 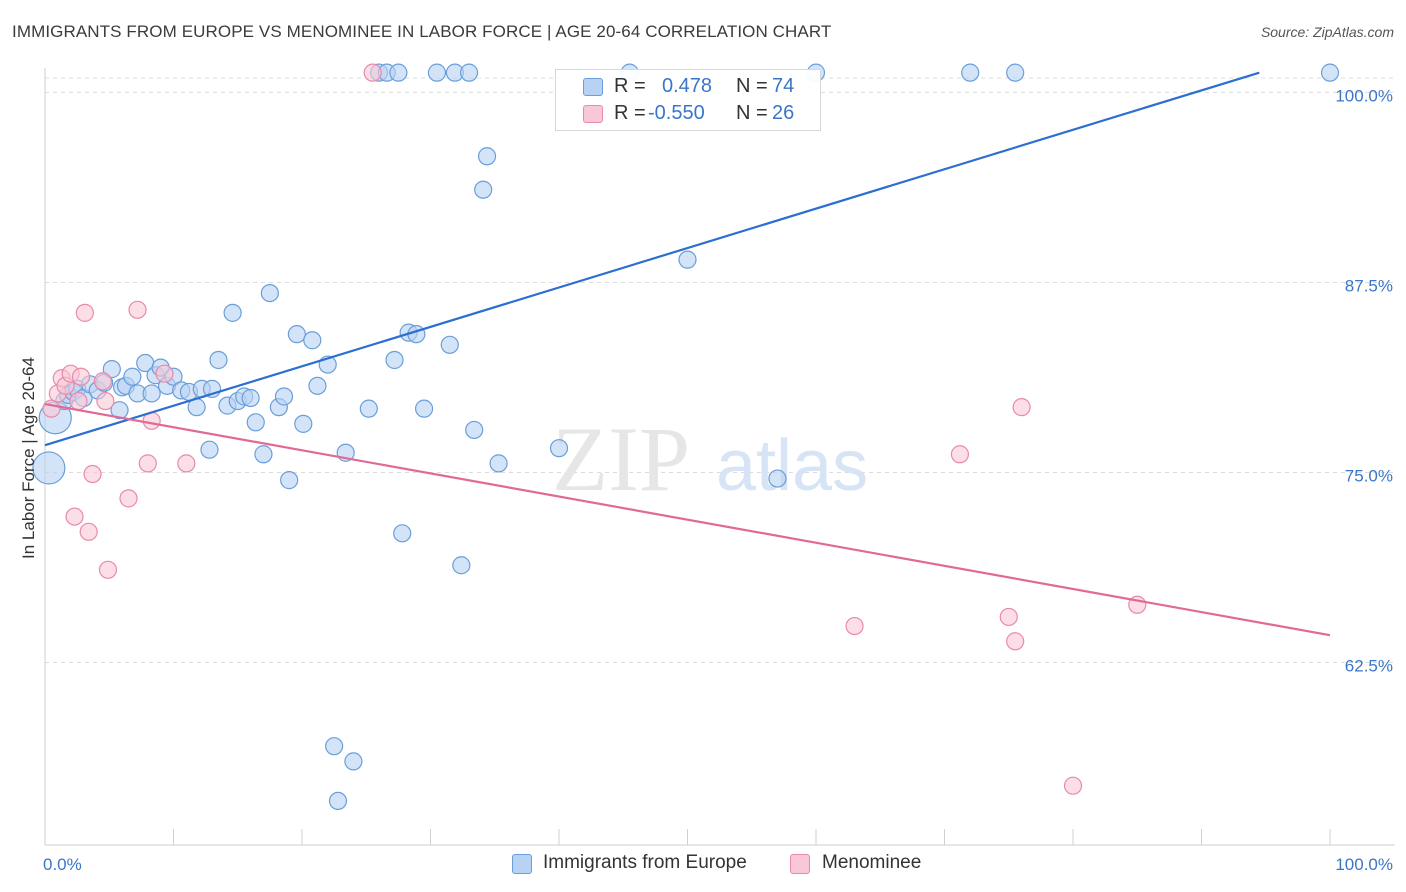 I want to click on y-axis-label: In Labor Force | Age 20-64, so click(x=28, y=458).